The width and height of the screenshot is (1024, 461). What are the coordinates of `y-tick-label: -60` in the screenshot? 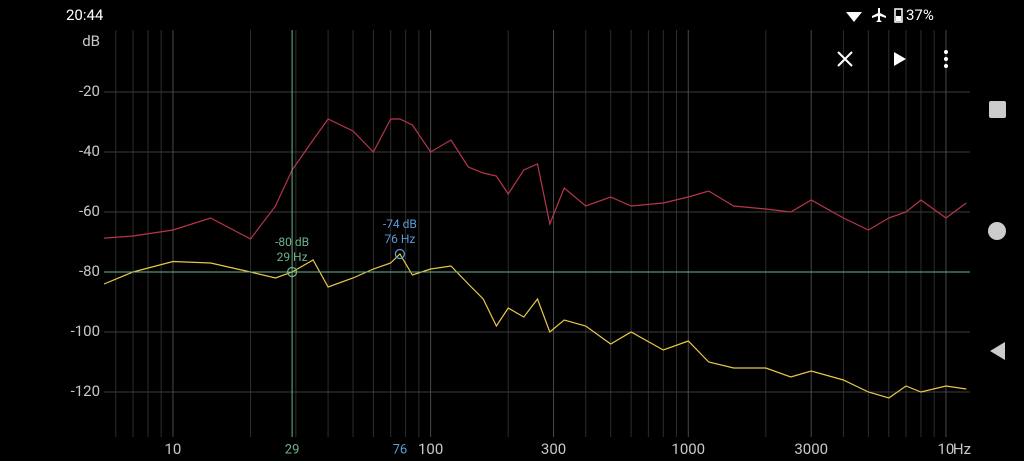 It's located at (89, 211).